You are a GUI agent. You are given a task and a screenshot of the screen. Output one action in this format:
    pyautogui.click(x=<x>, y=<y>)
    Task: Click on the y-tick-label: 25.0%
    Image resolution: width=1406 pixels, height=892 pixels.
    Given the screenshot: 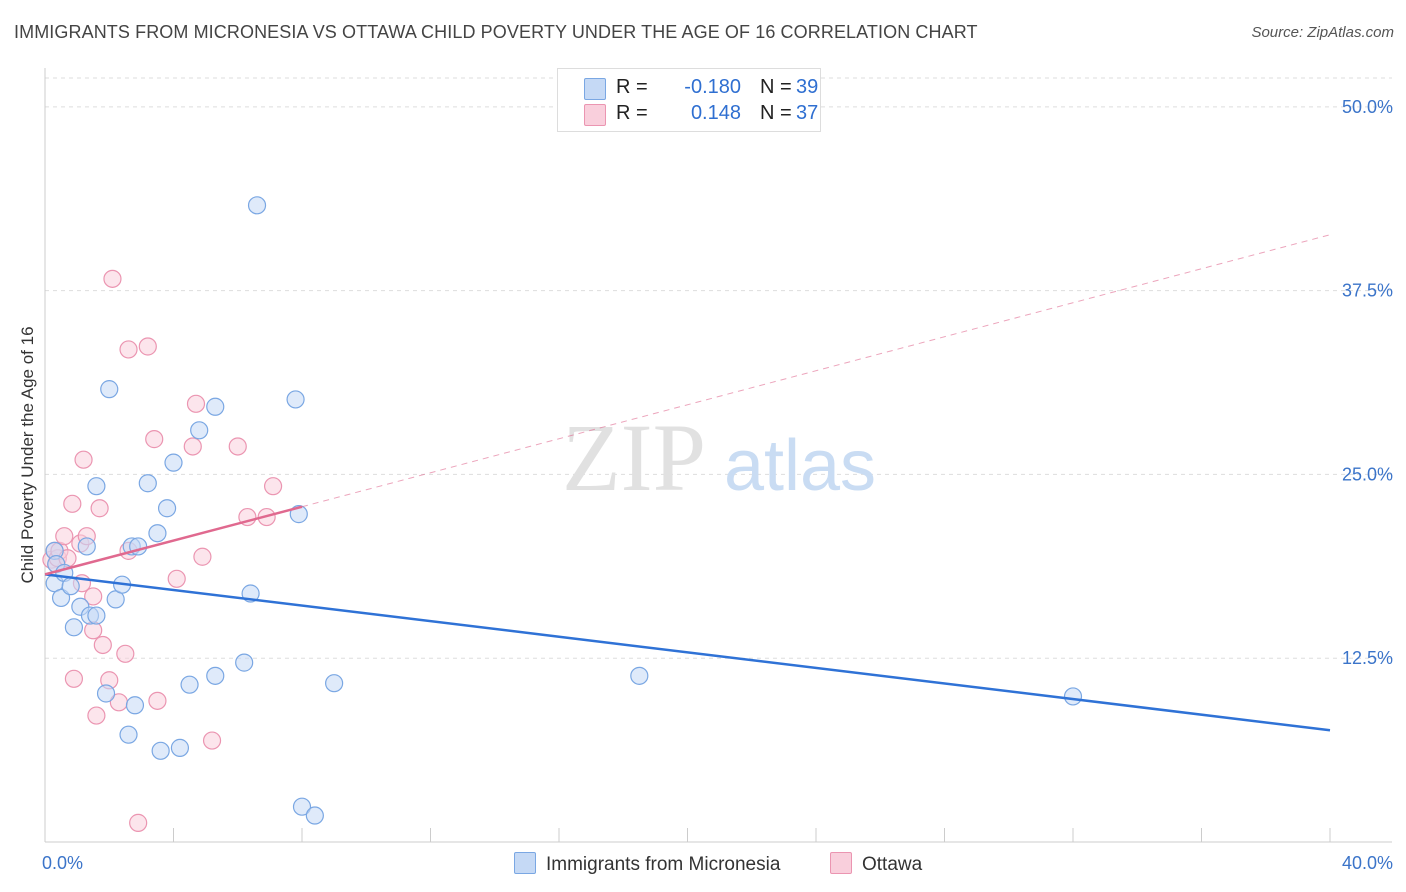 What is the action you would take?
    pyautogui.click(x=1367, y=474)
    